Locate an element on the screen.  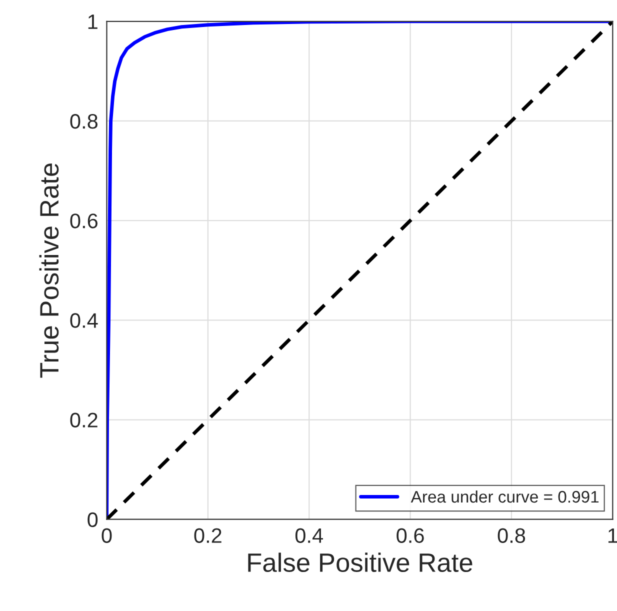
y-tick-label: 0.4 is located at coordinates (84, 320).